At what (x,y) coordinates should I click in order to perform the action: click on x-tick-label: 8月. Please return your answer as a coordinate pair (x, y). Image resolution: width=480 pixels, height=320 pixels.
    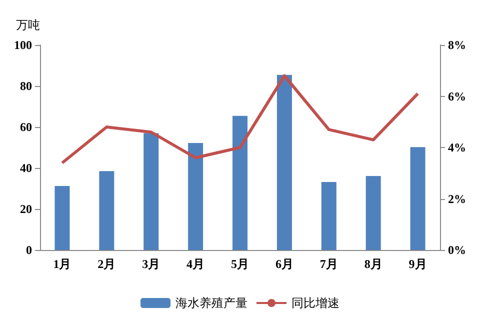
    Looking at the image, I should click on (373, 264).